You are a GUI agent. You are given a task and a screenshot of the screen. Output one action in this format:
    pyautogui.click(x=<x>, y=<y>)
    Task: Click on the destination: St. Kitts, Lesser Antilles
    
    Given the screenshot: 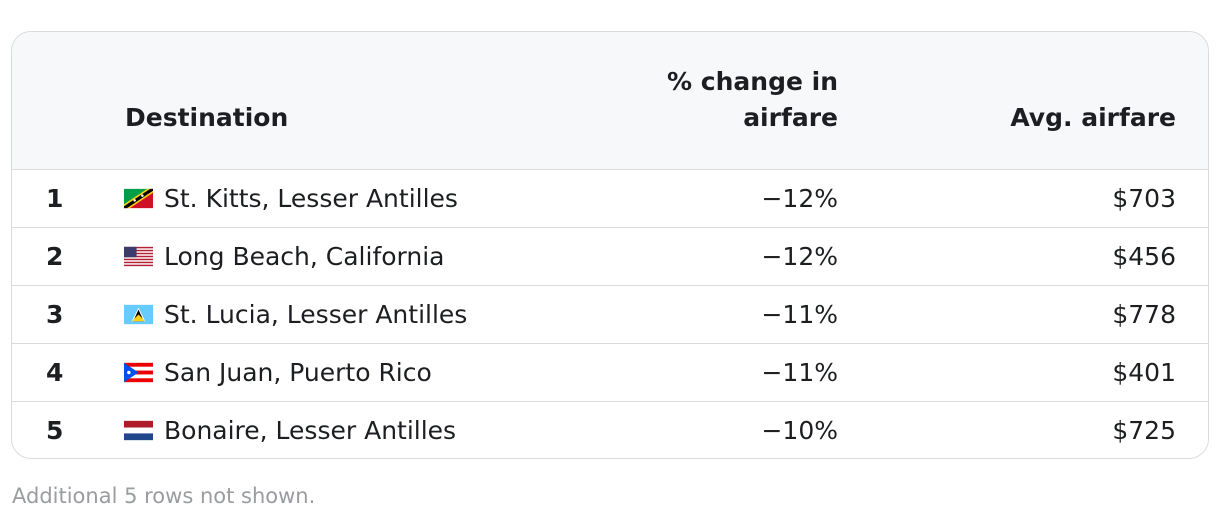 What is the action you would take?
    pyautogui.click(x=311, y=198)
    